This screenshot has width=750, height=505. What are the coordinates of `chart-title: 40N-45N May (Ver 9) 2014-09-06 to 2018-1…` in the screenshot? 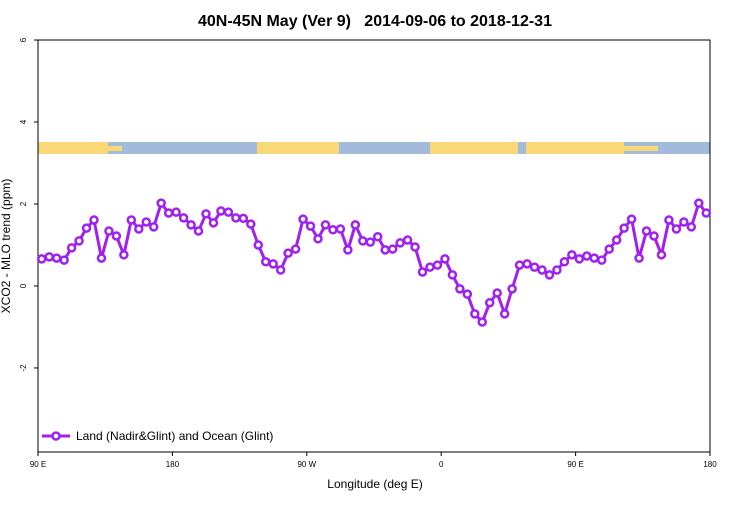 It's located at (375, 21).